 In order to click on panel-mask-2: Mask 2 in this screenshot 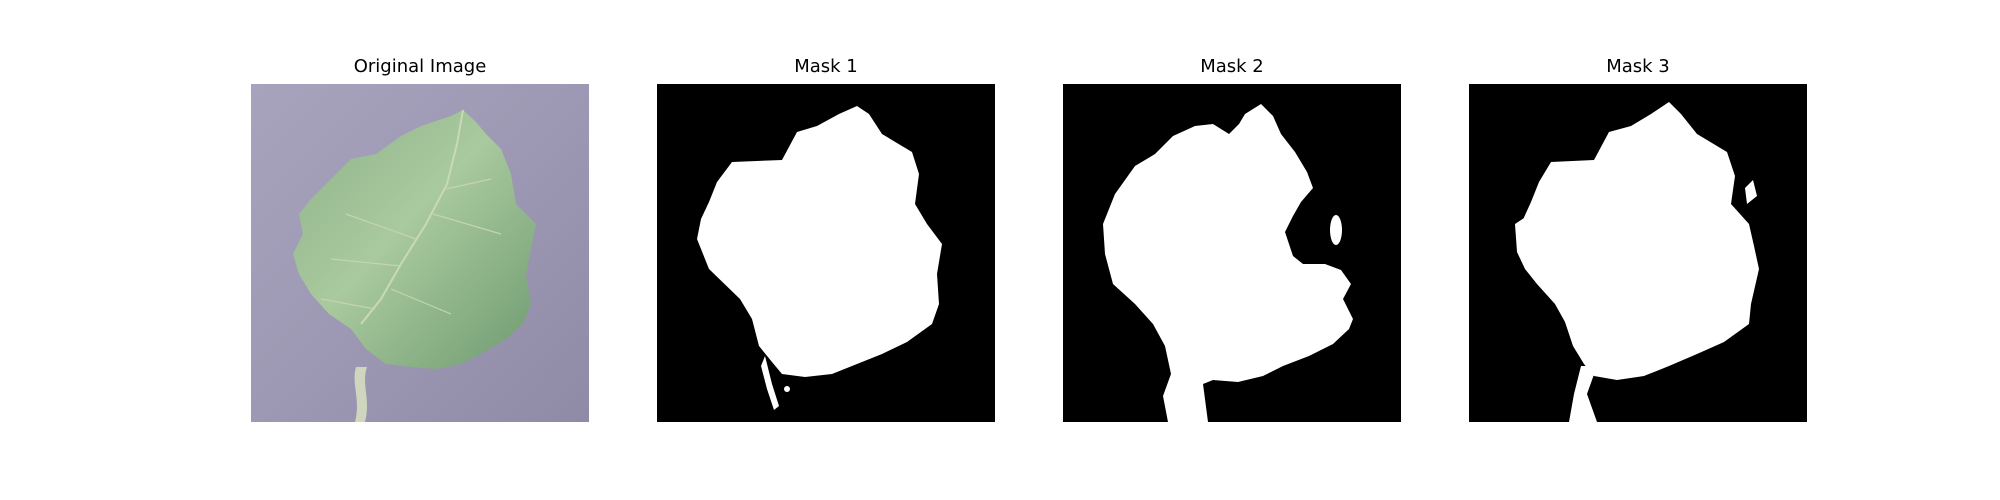, I will do `click(1232, 240)`.